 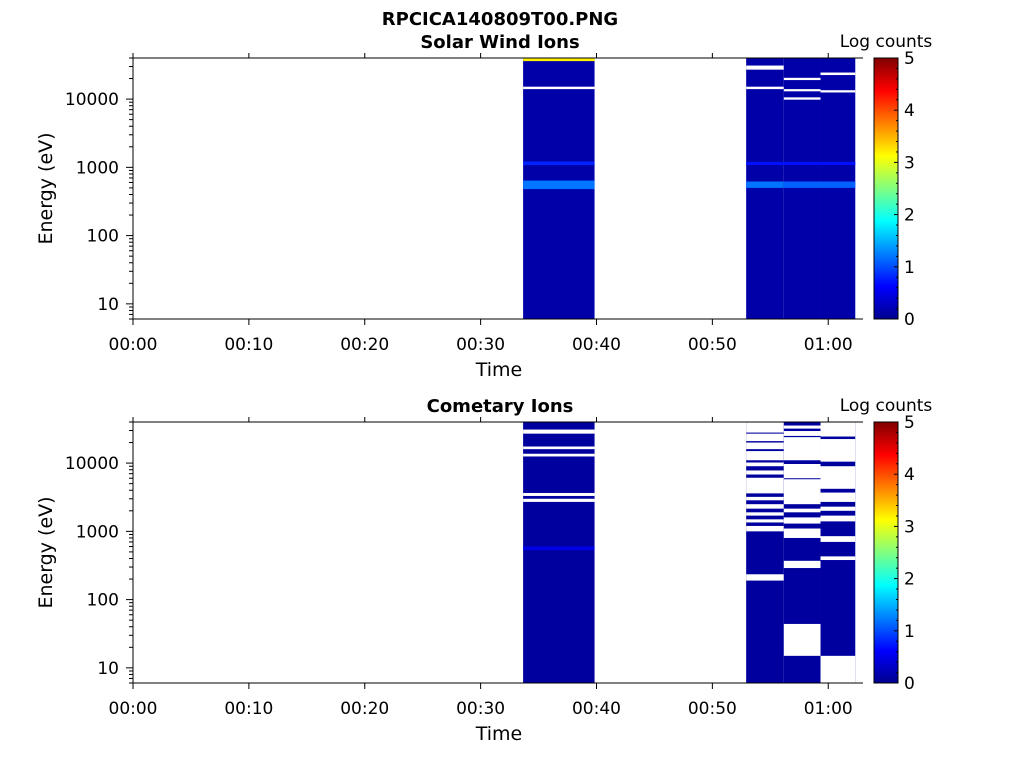 I want to click on x-tick-label: 00:20, so click(x=364, y=345).